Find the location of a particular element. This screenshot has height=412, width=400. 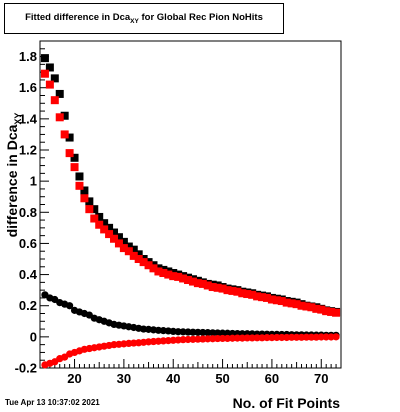

y-tick-labels: -0.2 0 0.2 0.4 0.6 0.8 1 1.2 1.4 1.6 1.8 is located at coordinates (26, 212).